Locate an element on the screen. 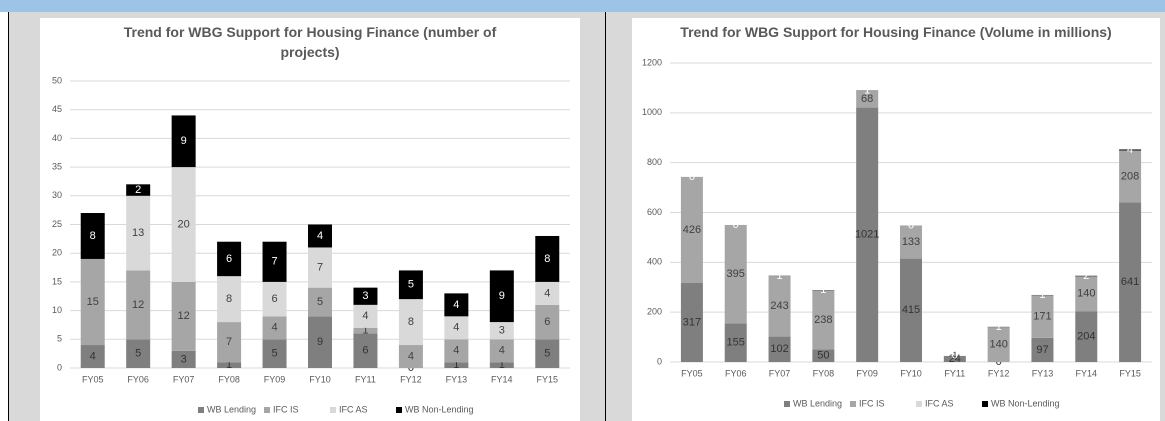  x-tick-label: FY10 is located at coordinates (911, 373).